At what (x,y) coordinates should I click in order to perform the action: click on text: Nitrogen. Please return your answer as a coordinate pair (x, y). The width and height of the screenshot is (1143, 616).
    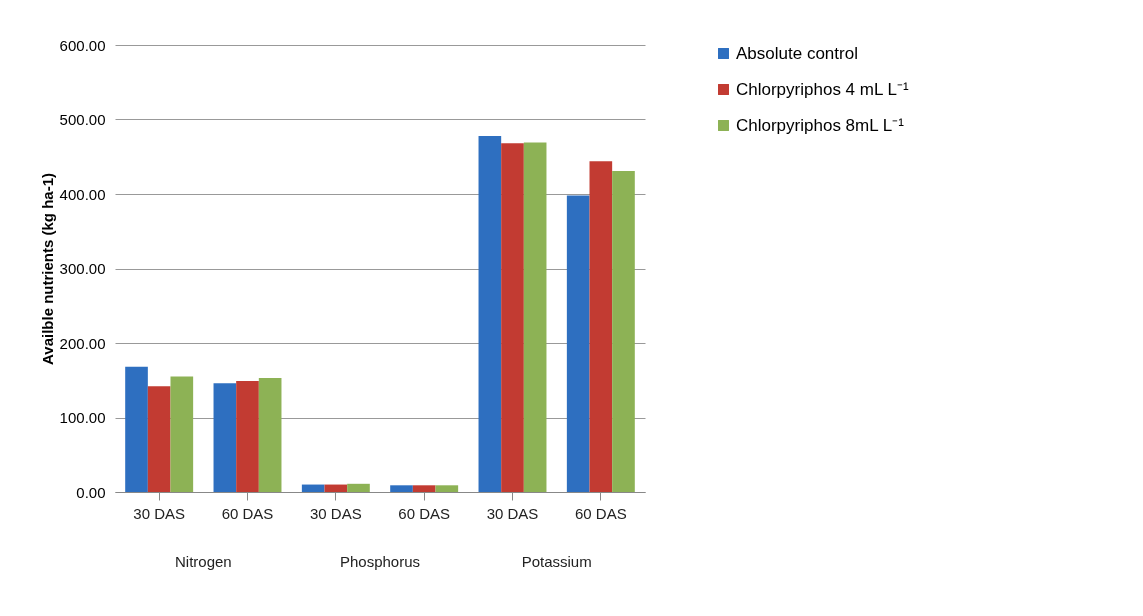
    Looking at the image, I should click on (203, 561).